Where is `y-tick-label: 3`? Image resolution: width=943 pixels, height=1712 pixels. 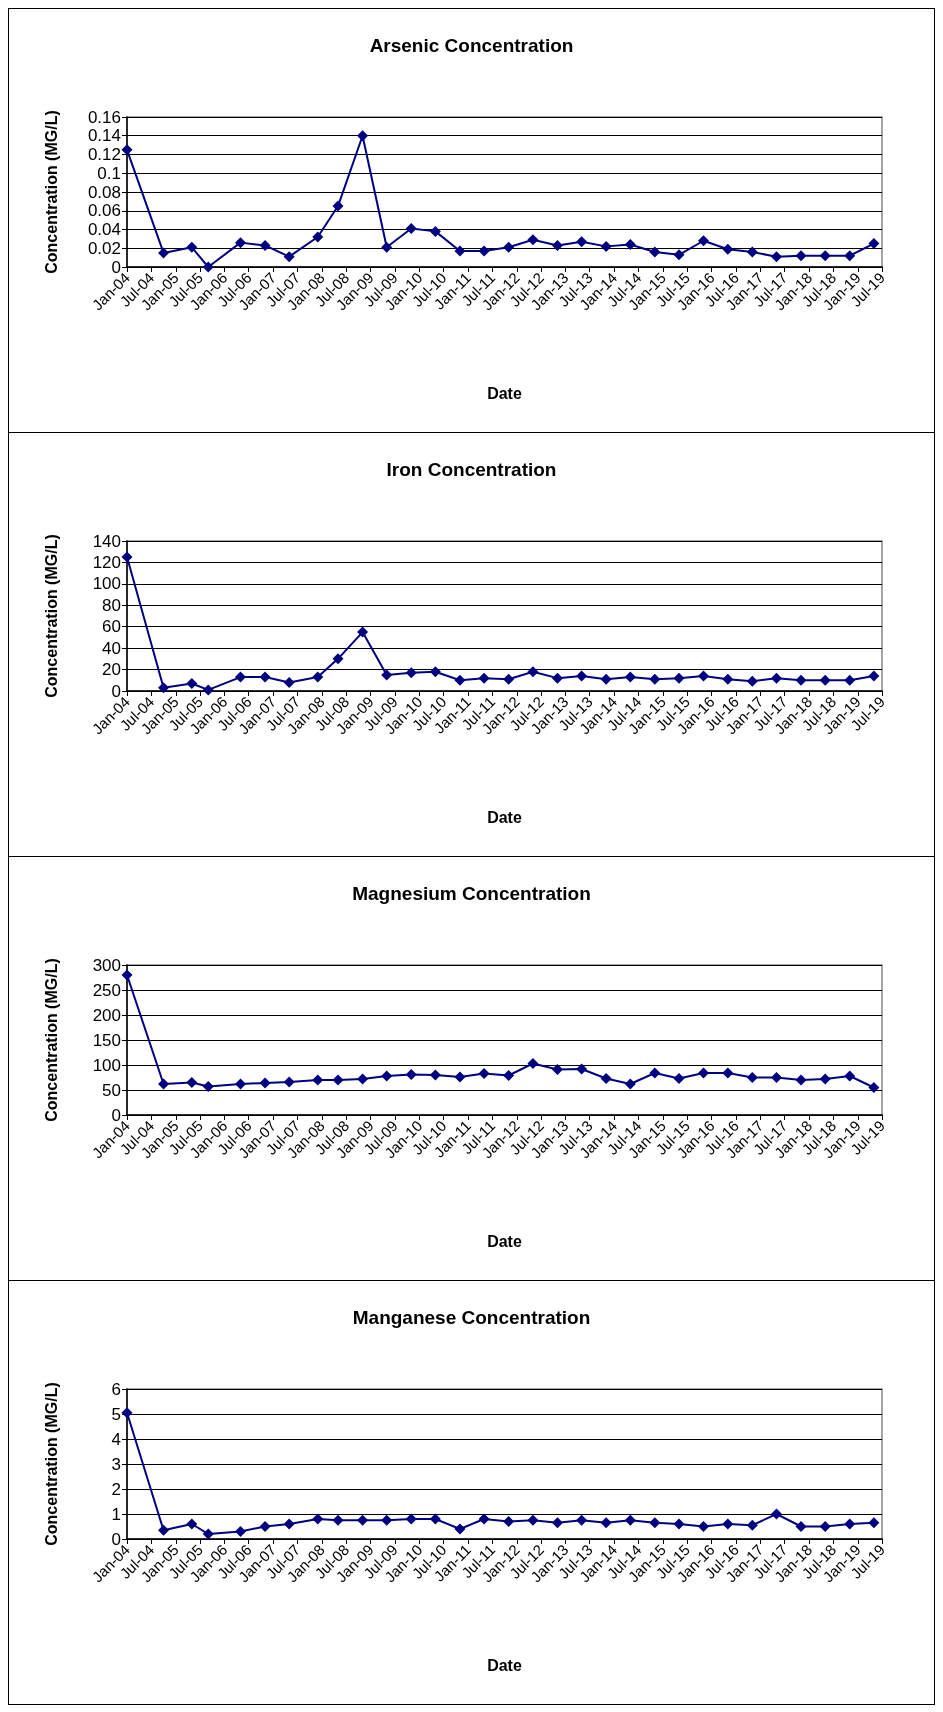
y-tick-label: 3 is located at coordinates (116, 1464).